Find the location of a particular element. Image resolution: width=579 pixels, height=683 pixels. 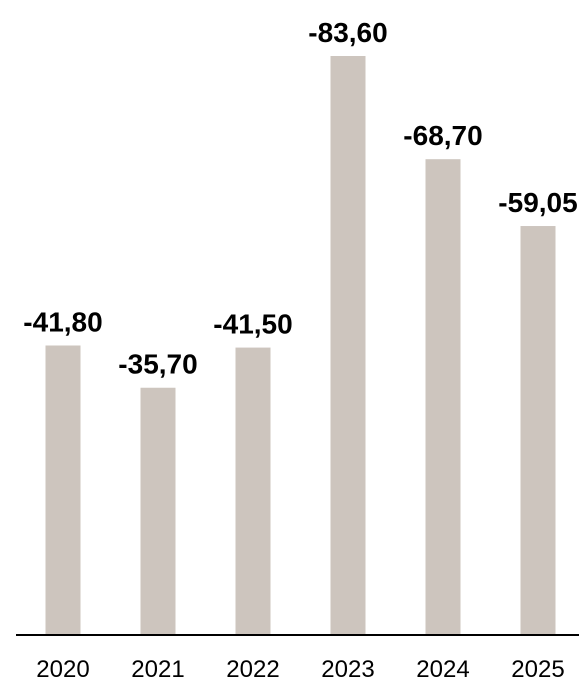

data-label-2023: -83,60 is located at coordinates (347, 32).